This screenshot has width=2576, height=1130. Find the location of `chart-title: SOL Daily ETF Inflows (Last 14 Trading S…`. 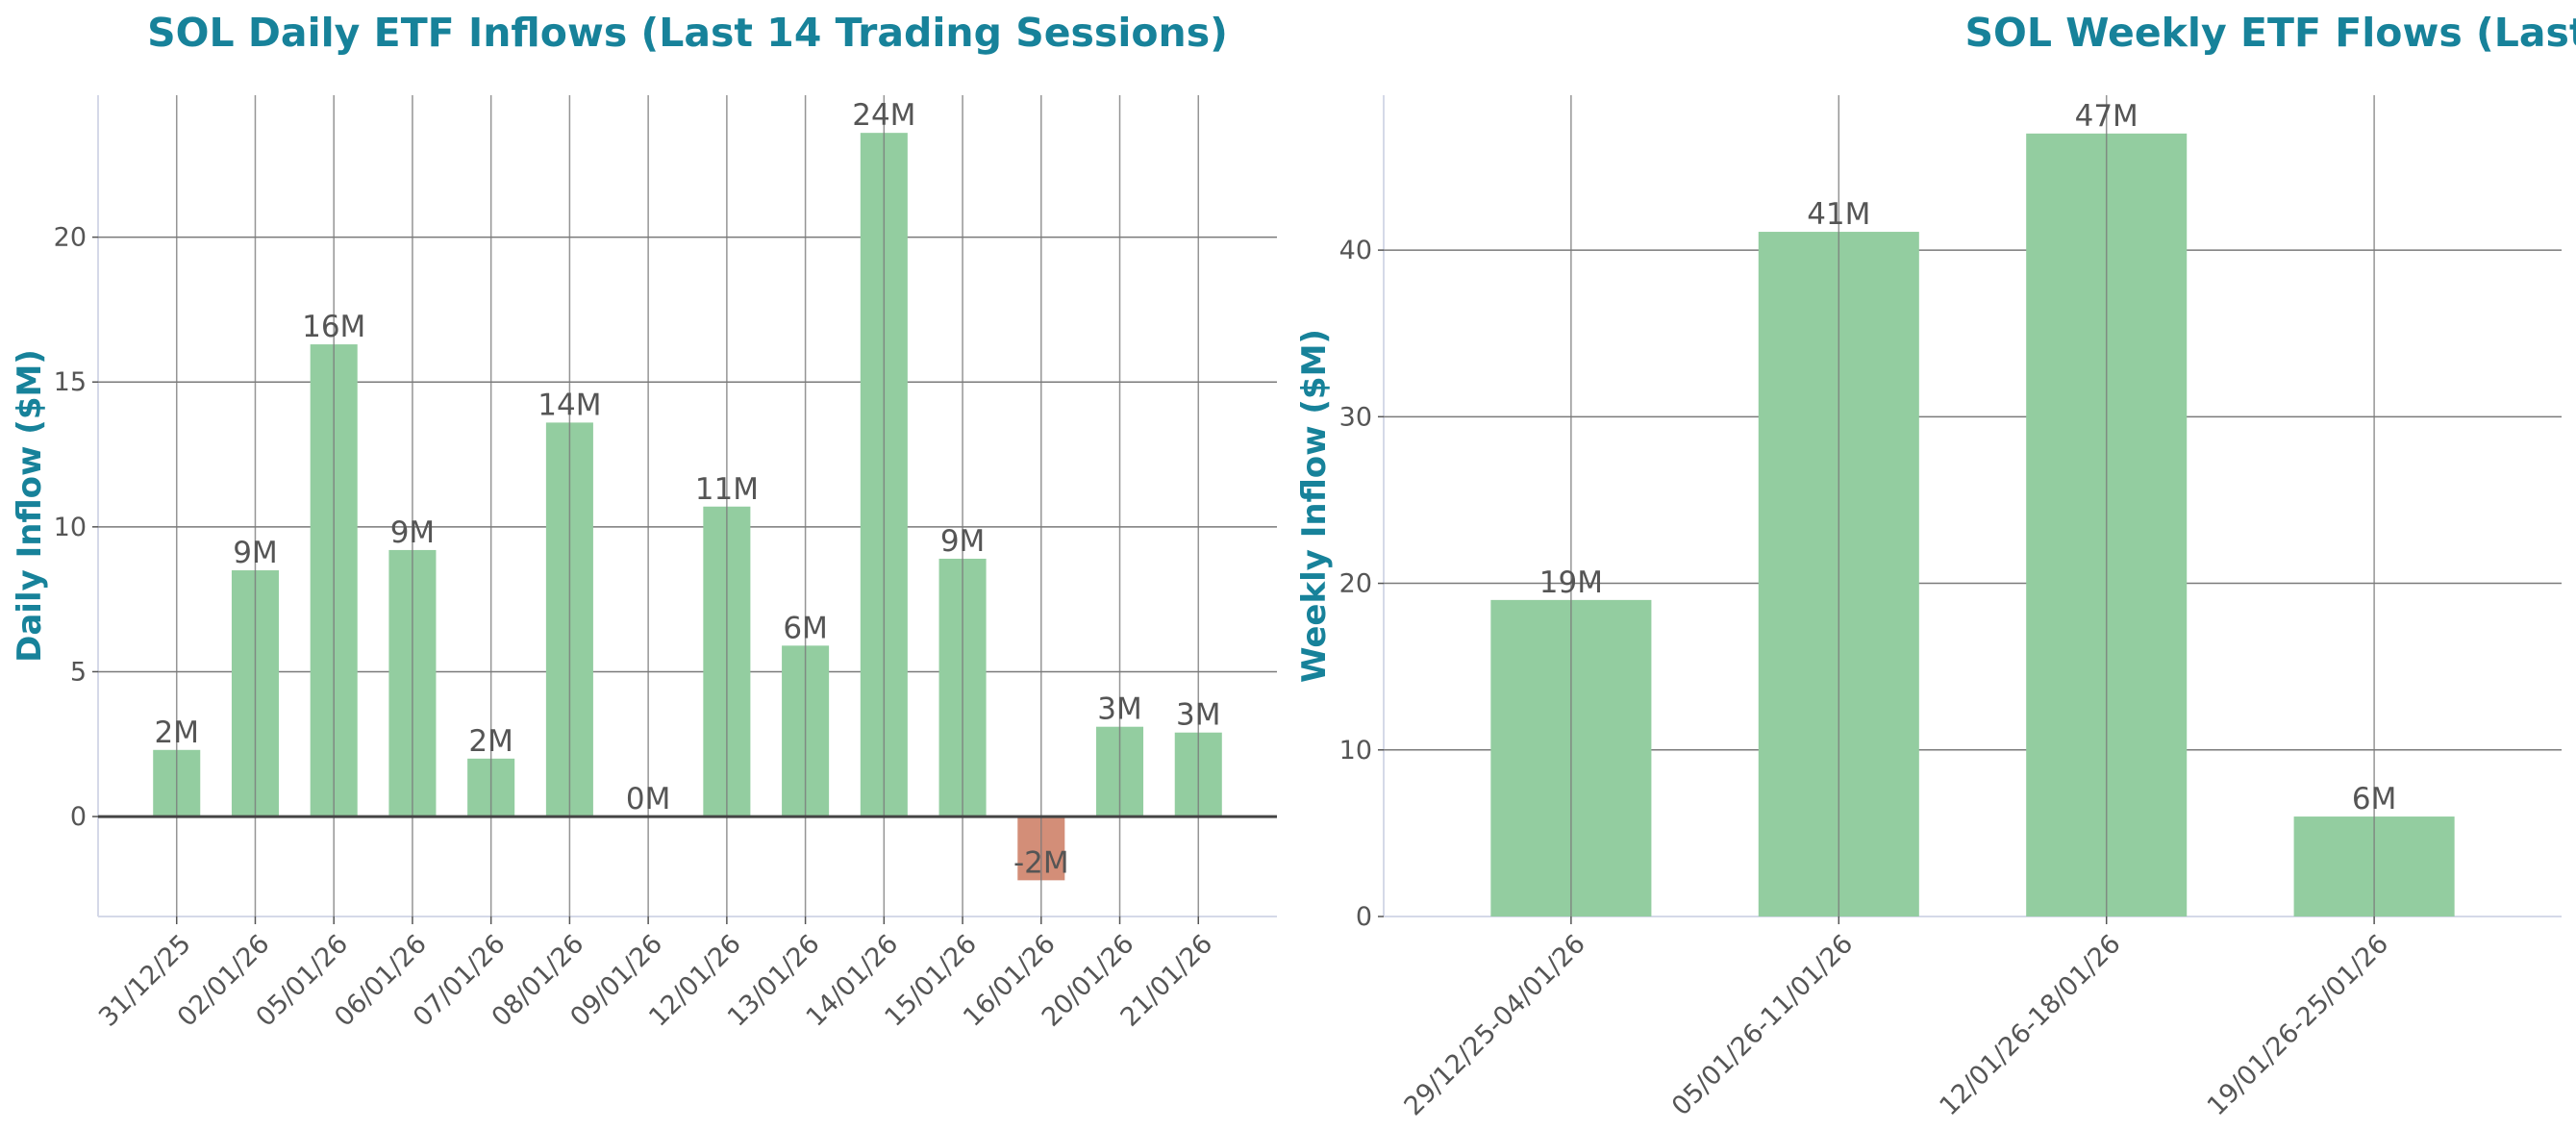

chart-title: SOL Daily ETF Inflows (Last 14 Trading S… is located at coordinates (687, 33).